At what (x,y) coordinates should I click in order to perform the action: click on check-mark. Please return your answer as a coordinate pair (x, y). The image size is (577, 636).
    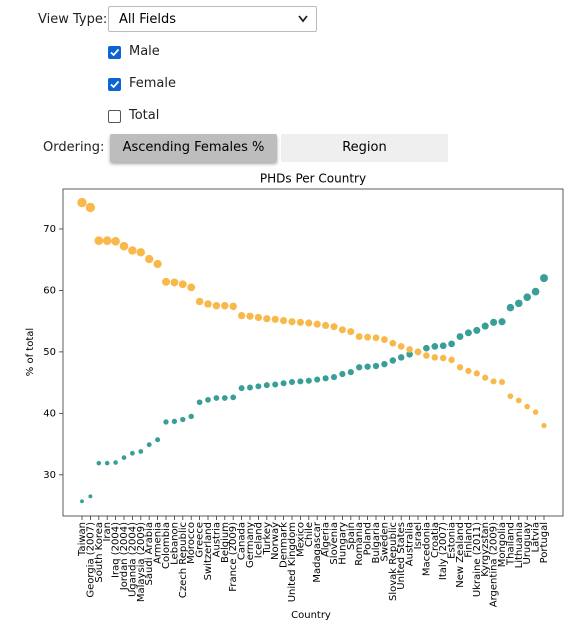
    Looking at the image, I should click on (115, 52).